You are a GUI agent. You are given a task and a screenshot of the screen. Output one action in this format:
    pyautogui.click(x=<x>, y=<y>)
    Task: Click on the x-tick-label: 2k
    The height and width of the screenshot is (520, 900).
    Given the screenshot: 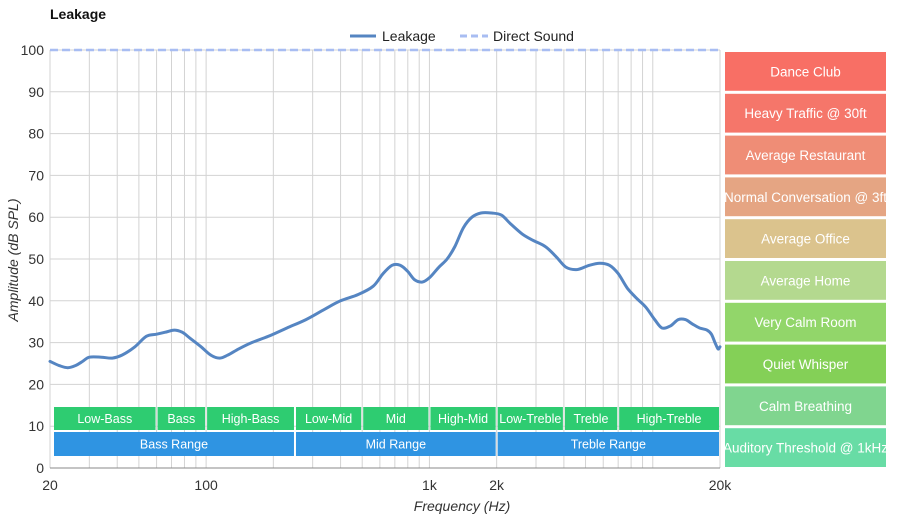 What is the action you would take?
    pyautogui.click(x=497, y=485)
    